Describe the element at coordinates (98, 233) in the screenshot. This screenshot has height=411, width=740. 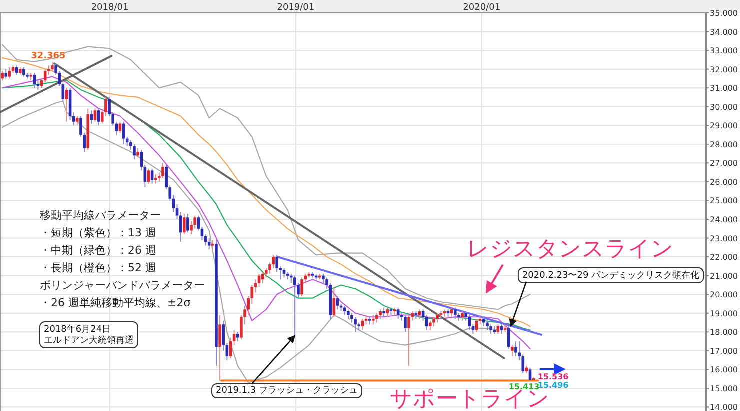
I see `annotation: ・短期（紫色）：13 週` at that location.